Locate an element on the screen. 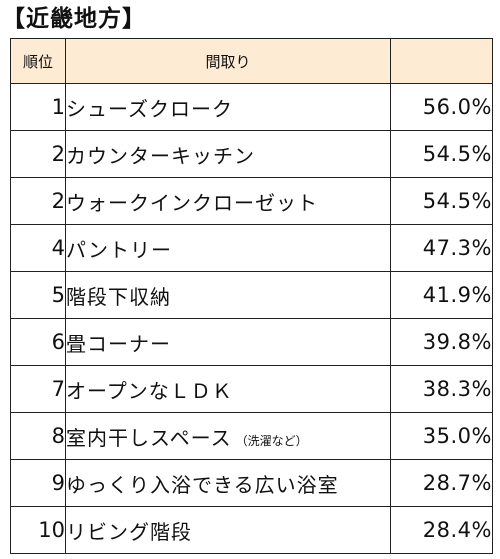  layout-cell: リビング階段 is located at coordinates (228, 530).